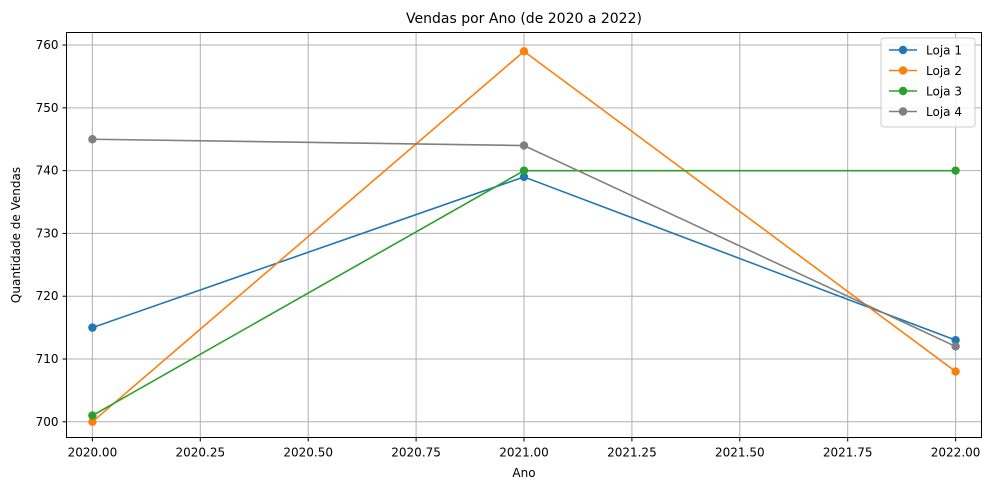 This screenshot has width=989, height=490. I want to click on x-tick-label: 2021.00, so click(524, 453).